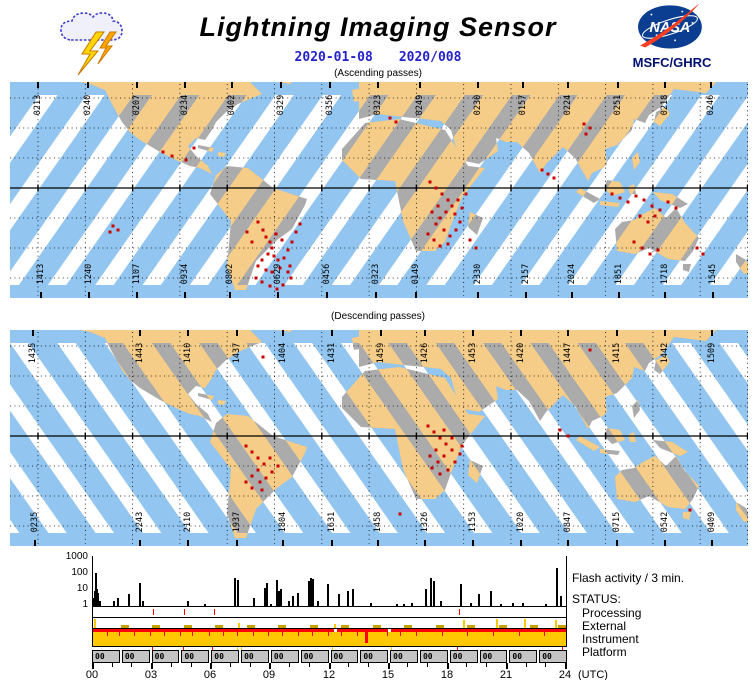 The height and width of the screenshot is (680, 756). I want to click on orbit-time-label: 1240, so click(89, 274).